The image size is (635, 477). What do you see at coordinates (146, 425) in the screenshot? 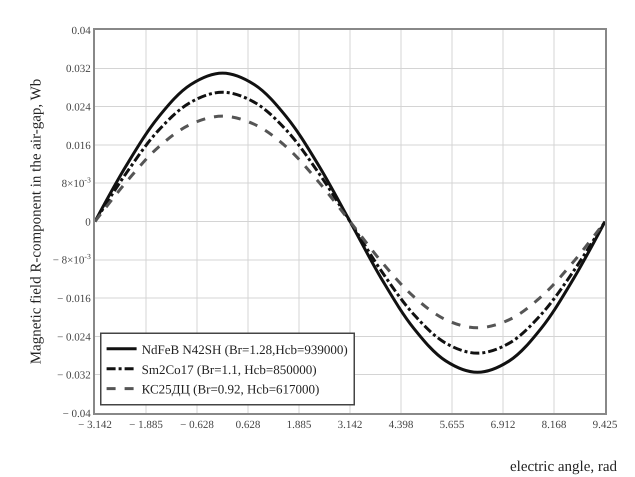
I see `x-tick-label: − 1.885` at bounding box center [146, 425].